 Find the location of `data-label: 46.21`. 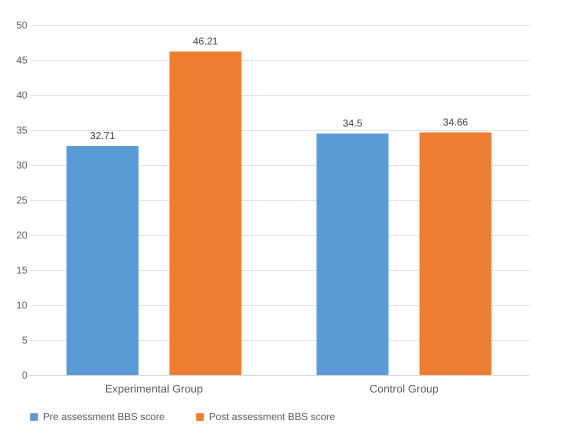

data-label: 46.21 is located at coordinates (205, 42).